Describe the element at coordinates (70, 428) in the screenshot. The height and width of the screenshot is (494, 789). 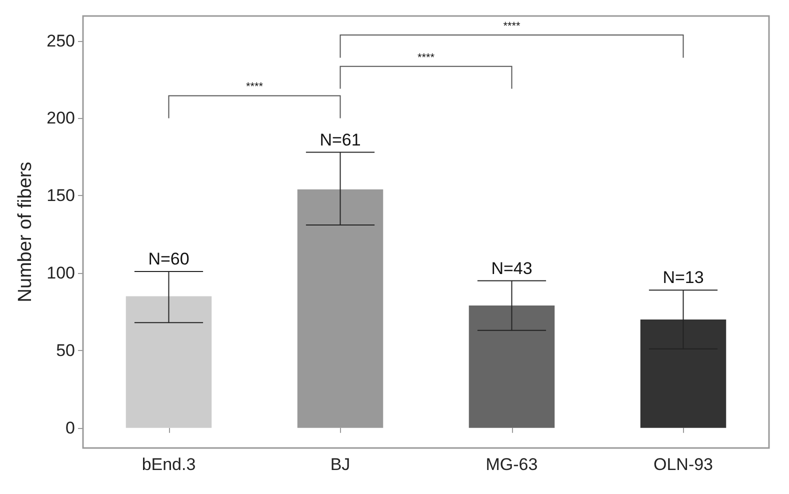
I see `y-tick-label: 0` at that location.